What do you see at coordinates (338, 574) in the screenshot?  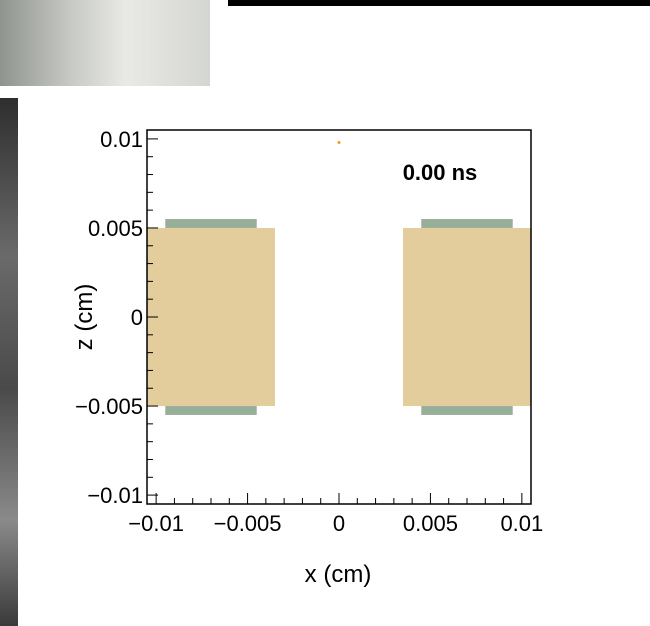 I see `x-axis-title: x (cm)` at bounding box center [338, 574].